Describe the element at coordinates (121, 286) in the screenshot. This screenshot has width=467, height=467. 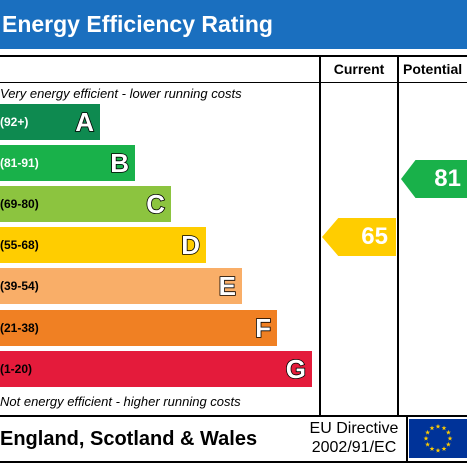
I see `band-e: (39-54) E` at that location.